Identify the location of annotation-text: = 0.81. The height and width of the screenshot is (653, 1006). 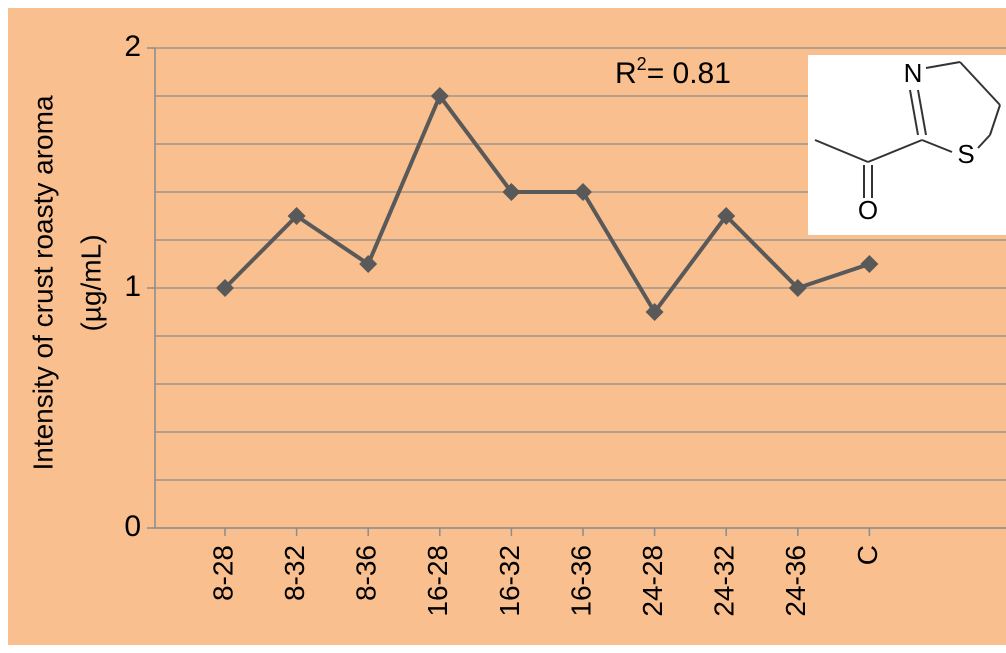
(689, 73).